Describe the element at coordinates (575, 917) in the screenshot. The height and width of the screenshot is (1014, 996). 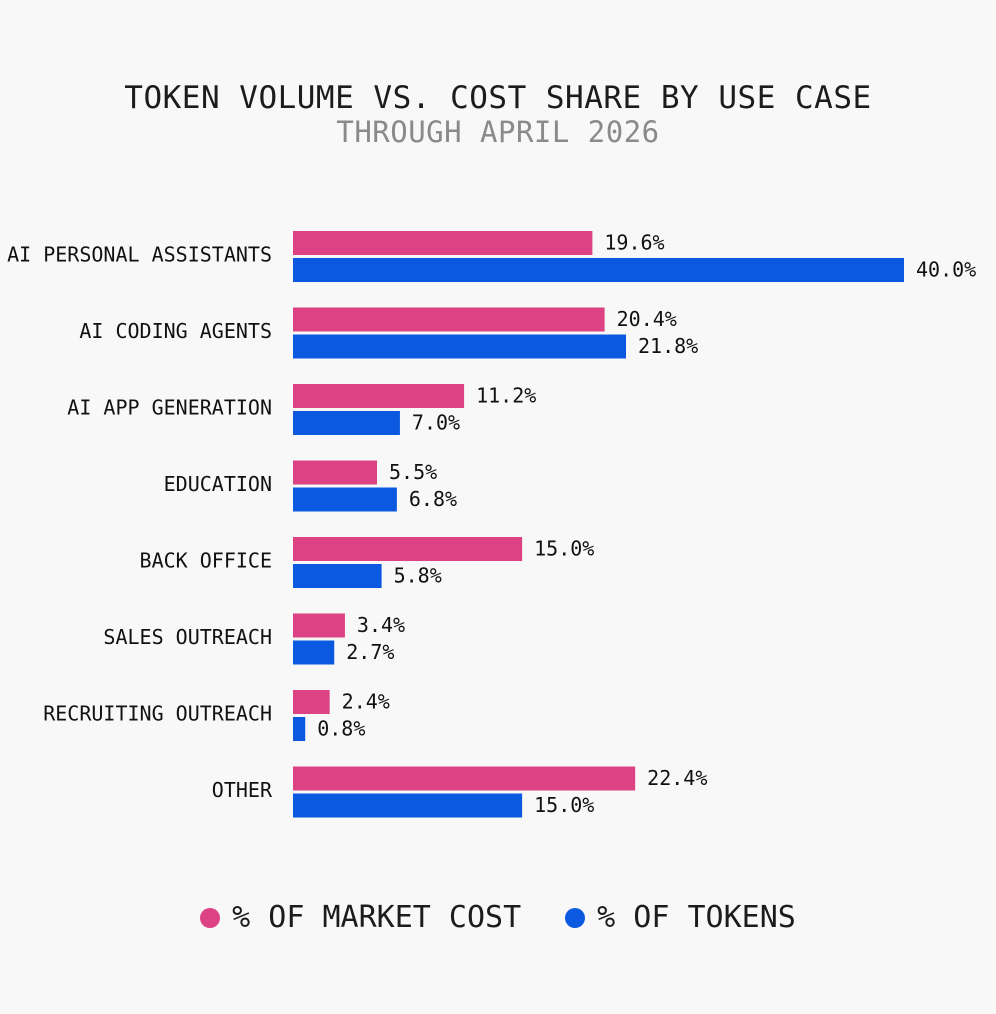
I see `legend-swatch-tokens` at that location.